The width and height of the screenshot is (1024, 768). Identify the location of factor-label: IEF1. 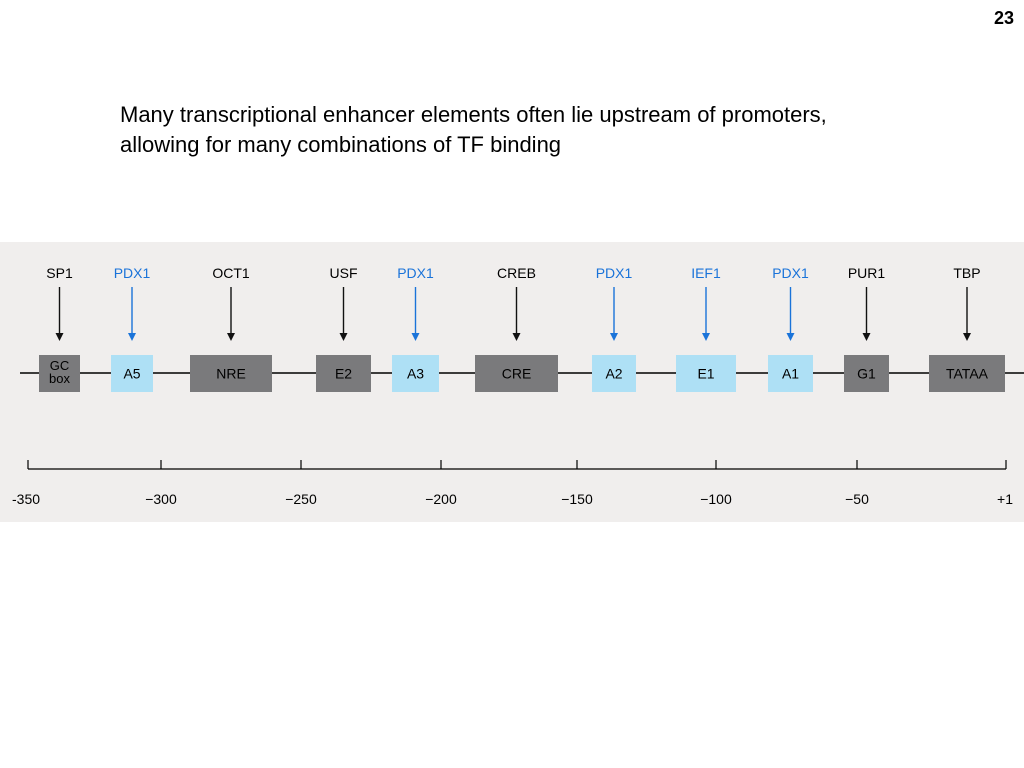
(706, 273).